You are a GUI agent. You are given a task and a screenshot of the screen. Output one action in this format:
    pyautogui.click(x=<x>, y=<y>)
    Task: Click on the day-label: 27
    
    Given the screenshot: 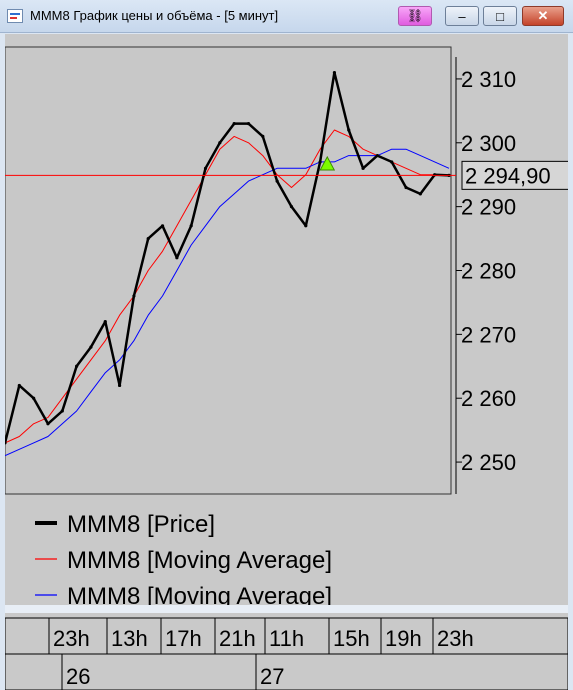 What is the action you would take?
    pyautogui.click(x=272, y=676)
    